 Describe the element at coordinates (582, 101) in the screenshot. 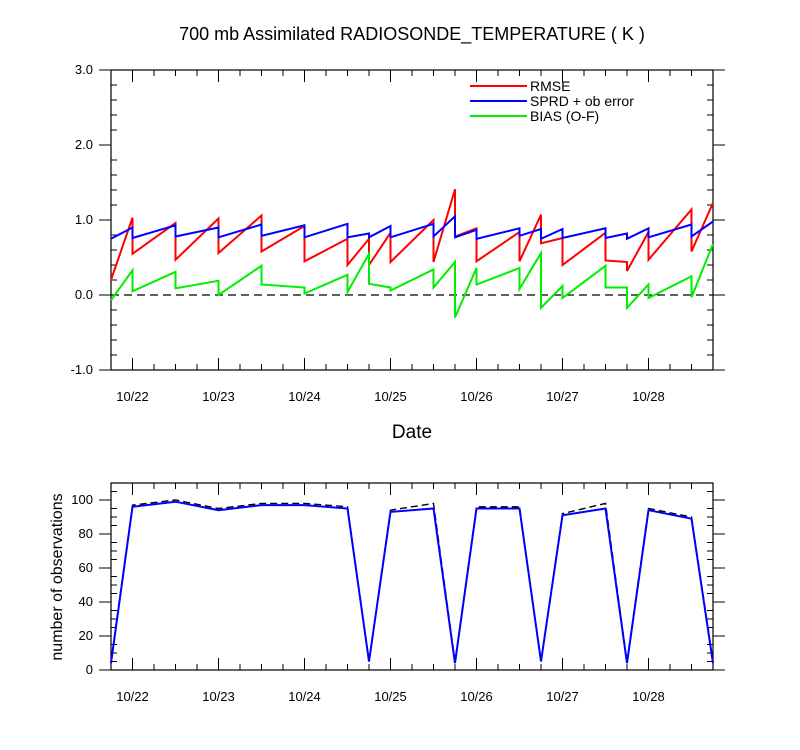

I see `legend-label-sprd-ob-error: SPRD + ob error` at that location.